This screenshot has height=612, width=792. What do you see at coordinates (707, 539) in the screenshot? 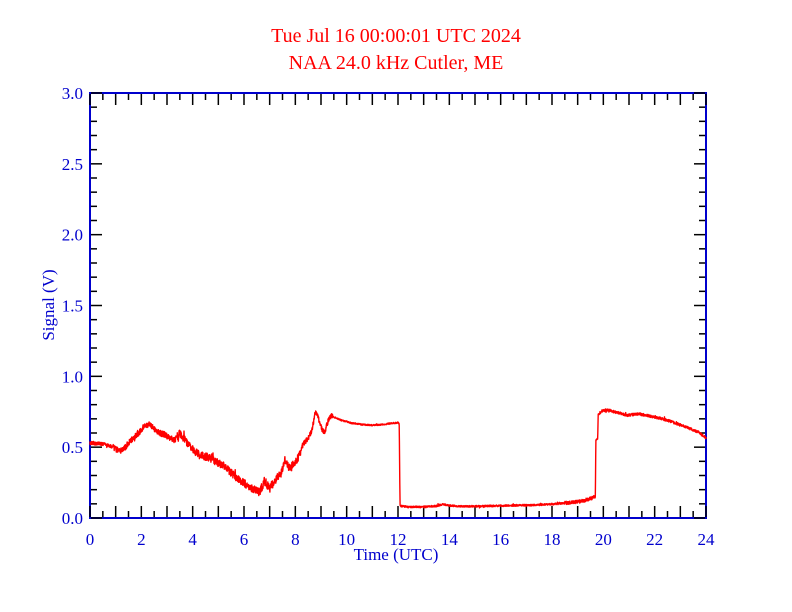
I see `x-tick-label: 24` at bounding box center [707, 539].